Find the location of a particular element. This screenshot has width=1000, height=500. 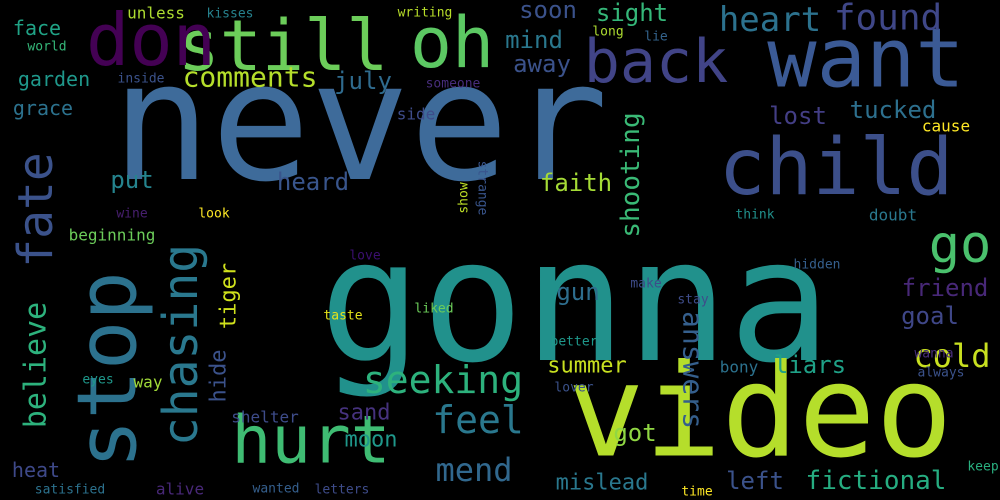

word: cold is located at coordinates (951, 356).